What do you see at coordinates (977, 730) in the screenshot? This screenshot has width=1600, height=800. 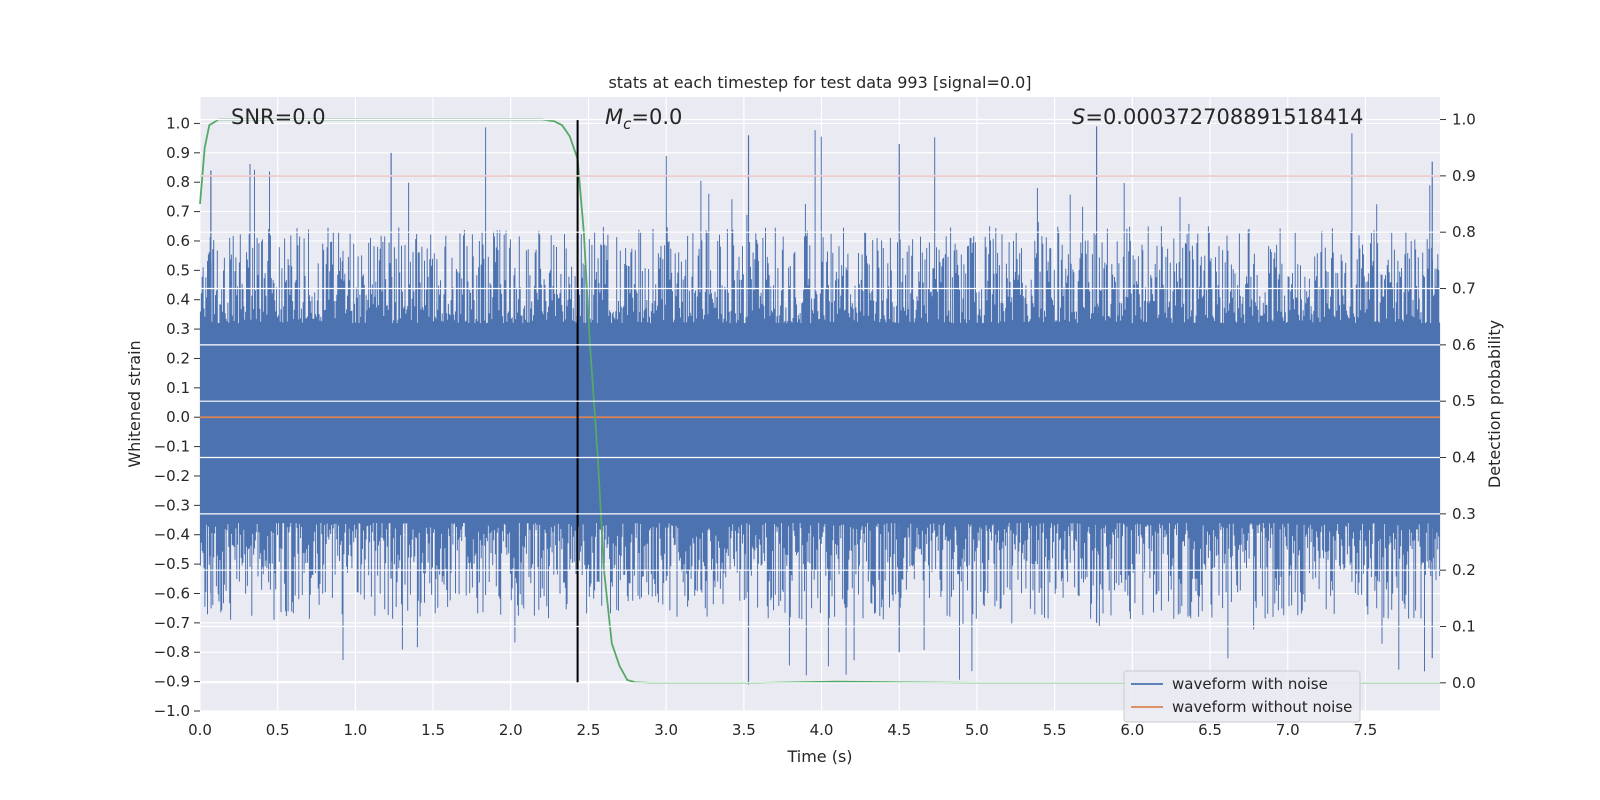 I see `x-tick-label: 5.0` at bounding box center [977, 730].